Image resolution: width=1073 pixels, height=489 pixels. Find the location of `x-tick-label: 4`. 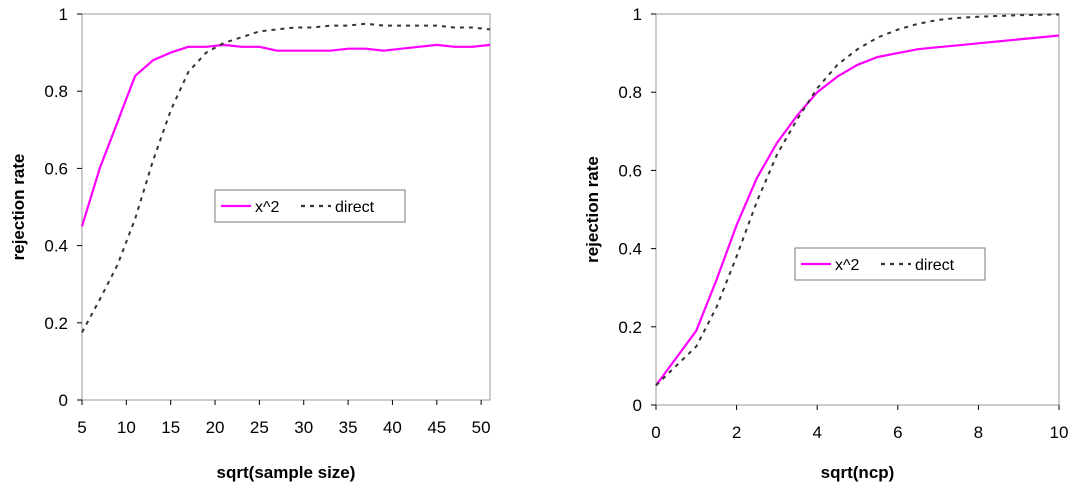

x-tick-label: 4 is located at coordinates (816, 432).